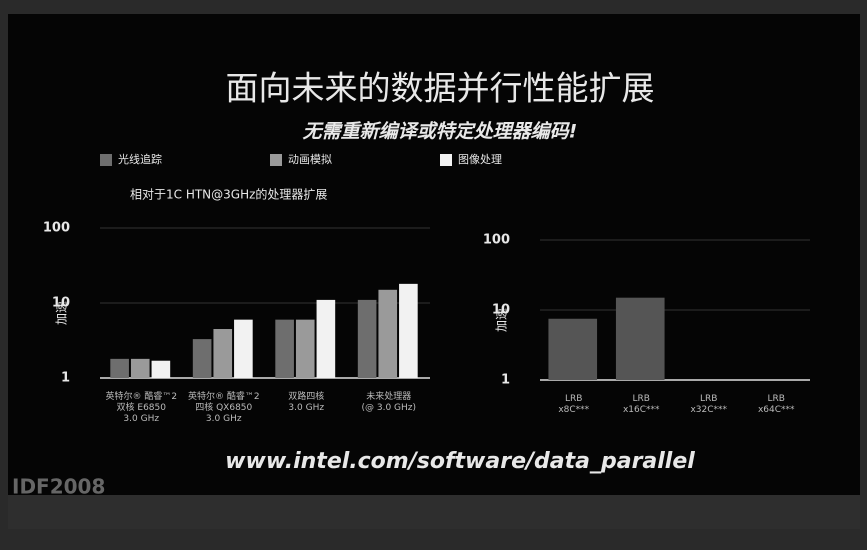 The height and width of the screenshot is (550, 867). I want to click on x-tick-label: LRB x16C***, so click(641, 404).